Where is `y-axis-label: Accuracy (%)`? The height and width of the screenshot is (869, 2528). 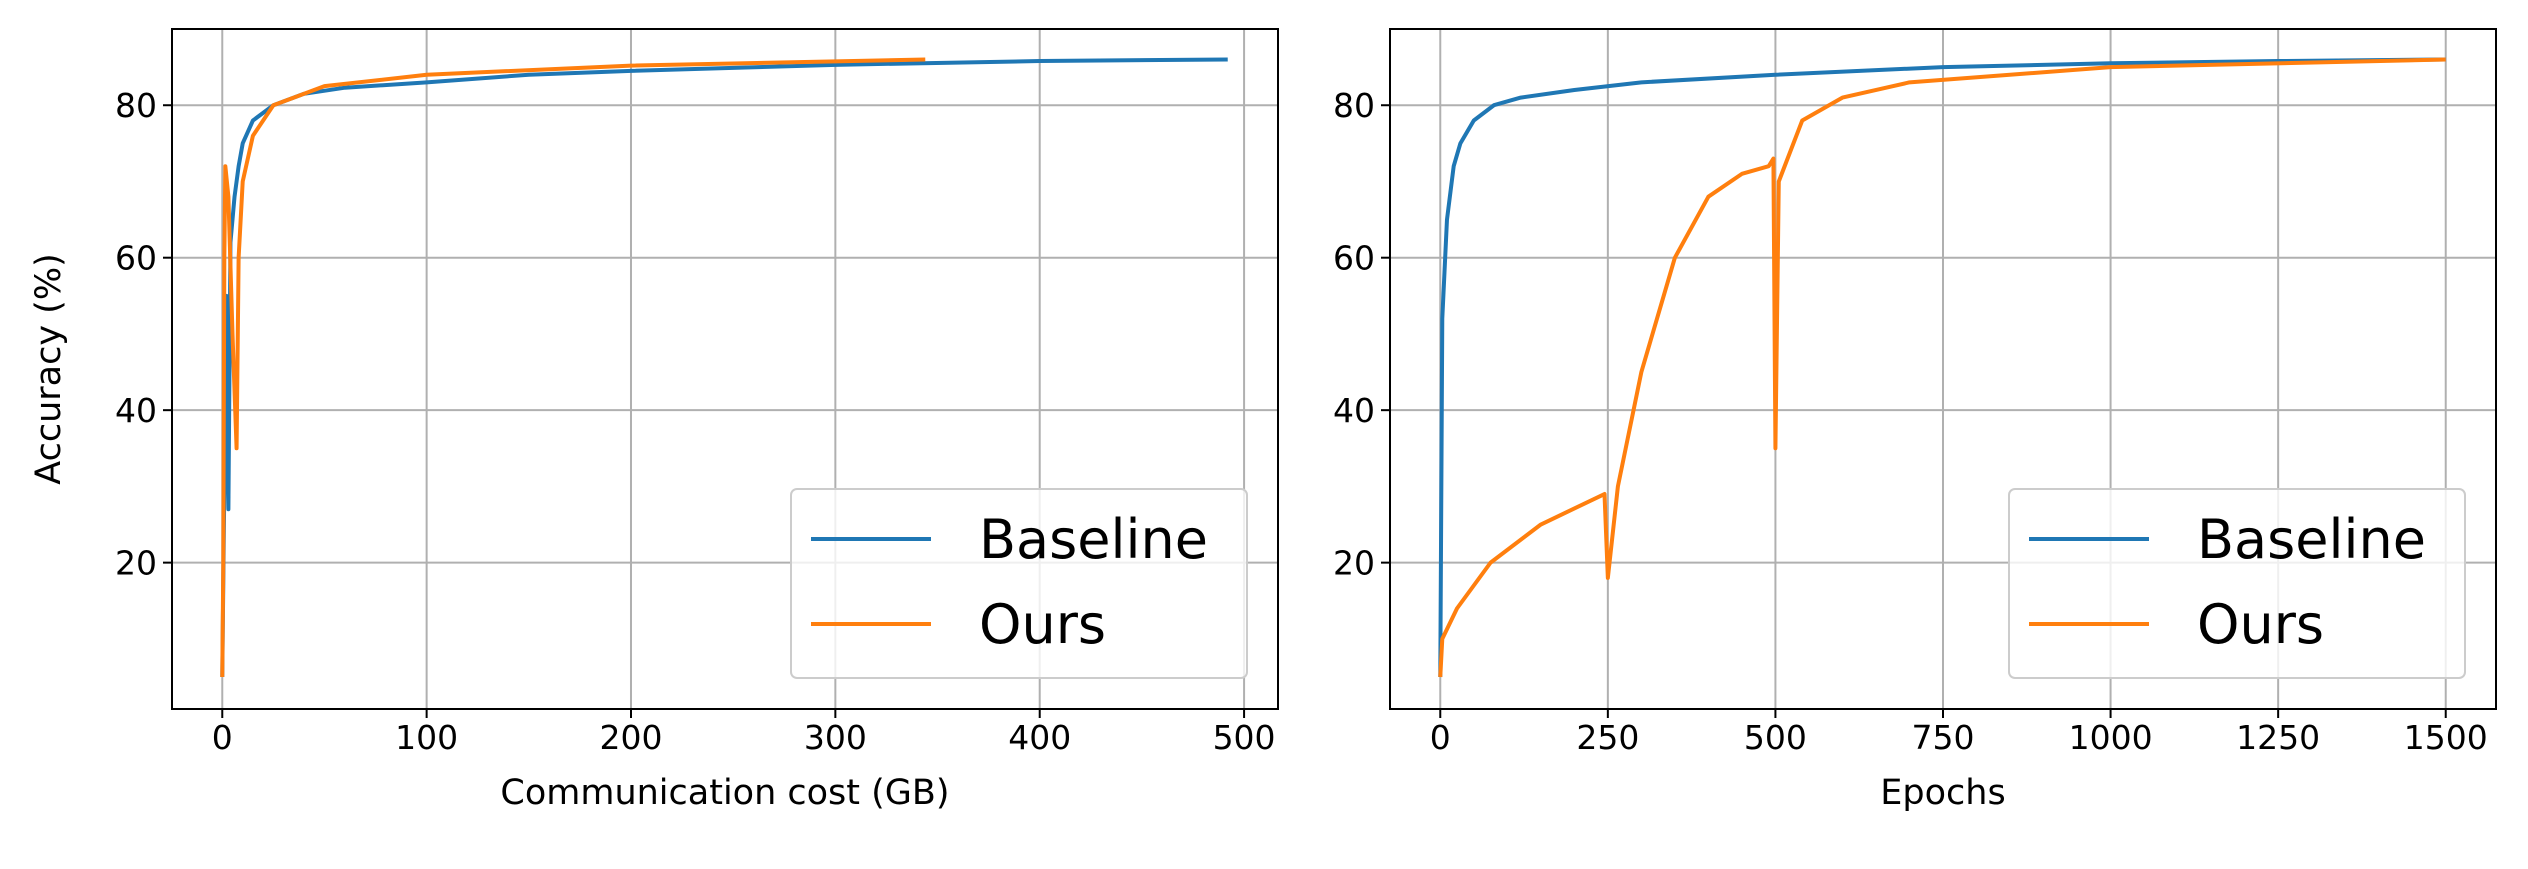
y-axis-label: Accuracy (%) is located at coordinates (49, 368).